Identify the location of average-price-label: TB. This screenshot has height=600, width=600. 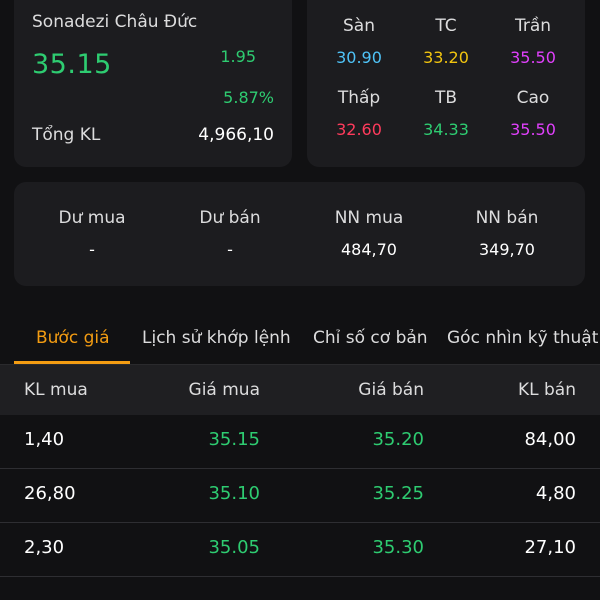
(446, 98).